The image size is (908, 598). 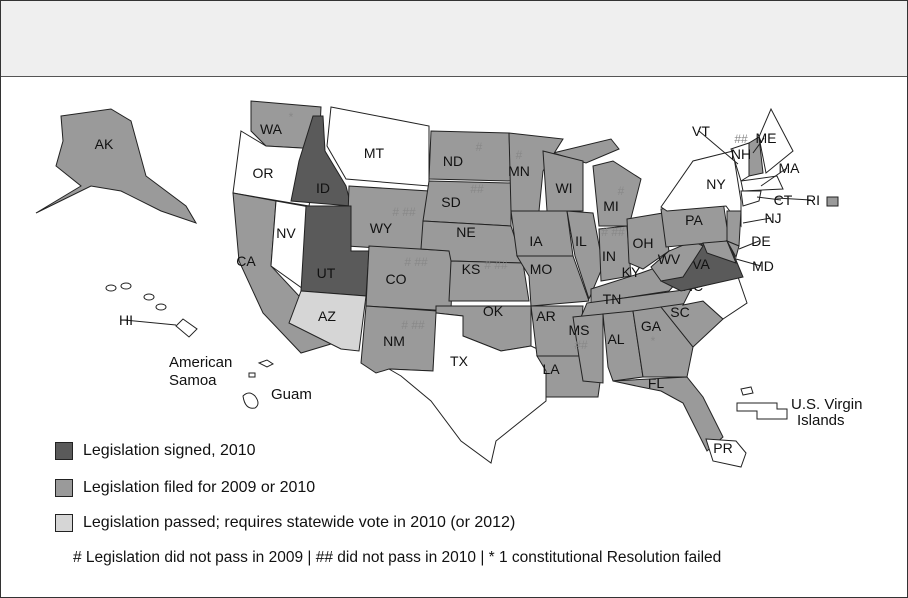 I want to click on state-label-GA: GA, so click(x=651, y=326).